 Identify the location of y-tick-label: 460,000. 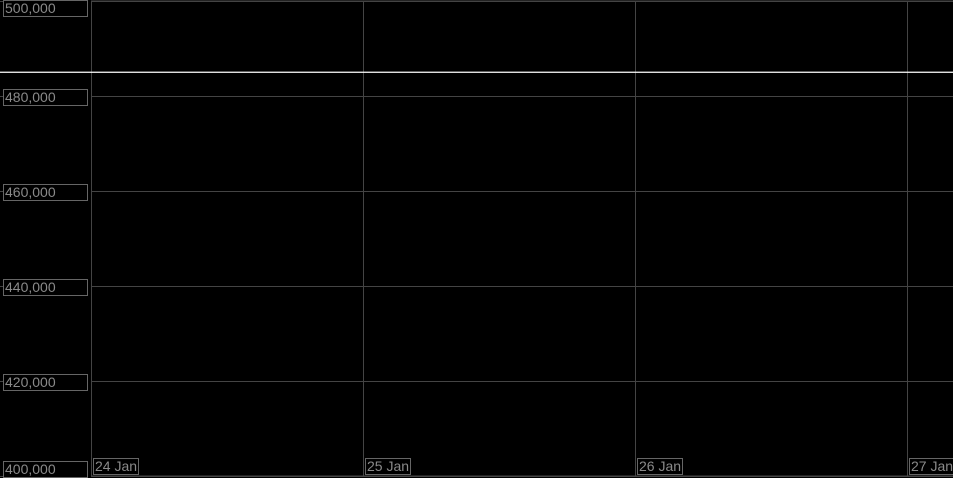
(45, 192).